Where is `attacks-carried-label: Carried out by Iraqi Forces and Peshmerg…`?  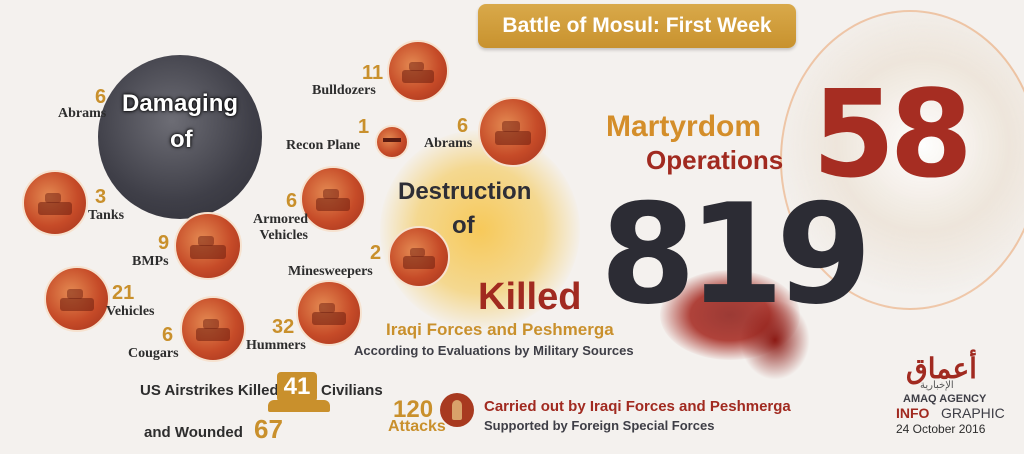
attacks-carried-label: Carried out by Iraqi Forces and Peshmerg… is located at coordinates (637, 406).